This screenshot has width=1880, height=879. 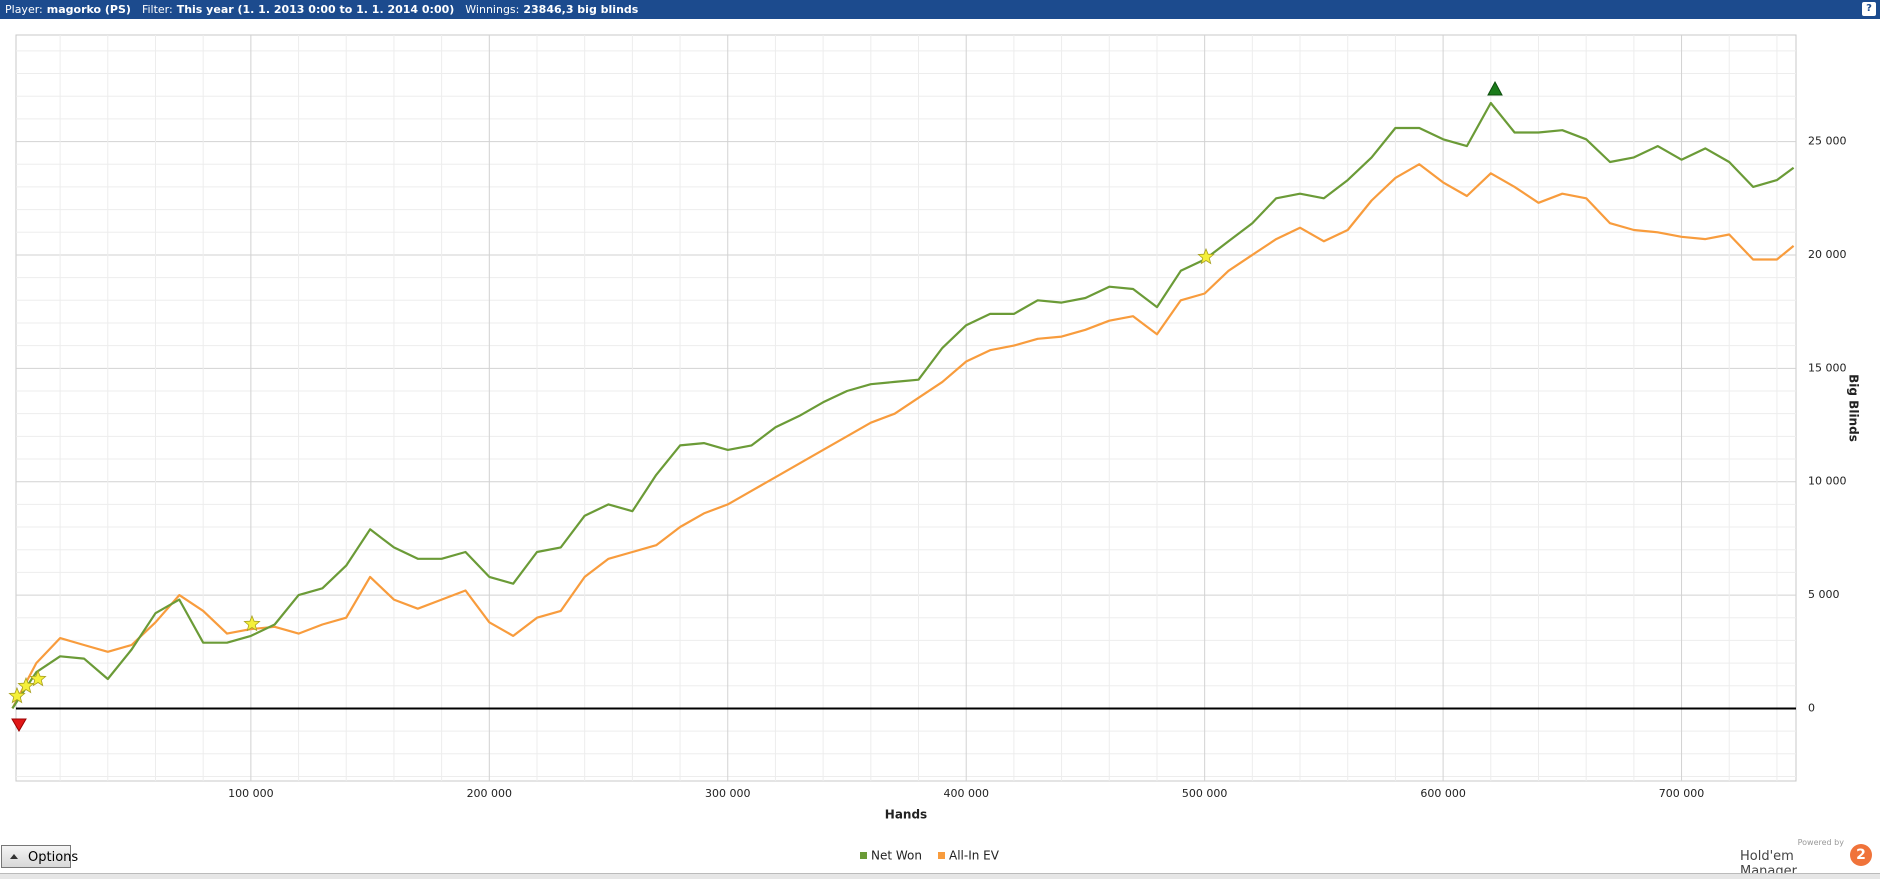 I want to click on x-tick-label: 700 000, so click(x=1682, y=793).